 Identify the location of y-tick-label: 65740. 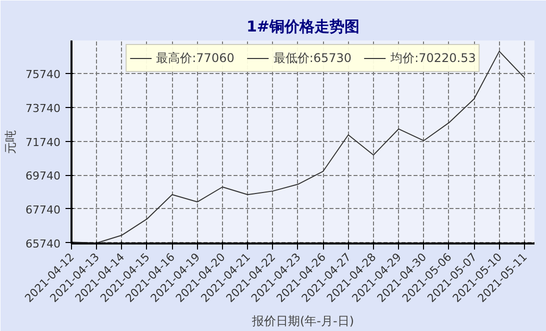
(43, 243).